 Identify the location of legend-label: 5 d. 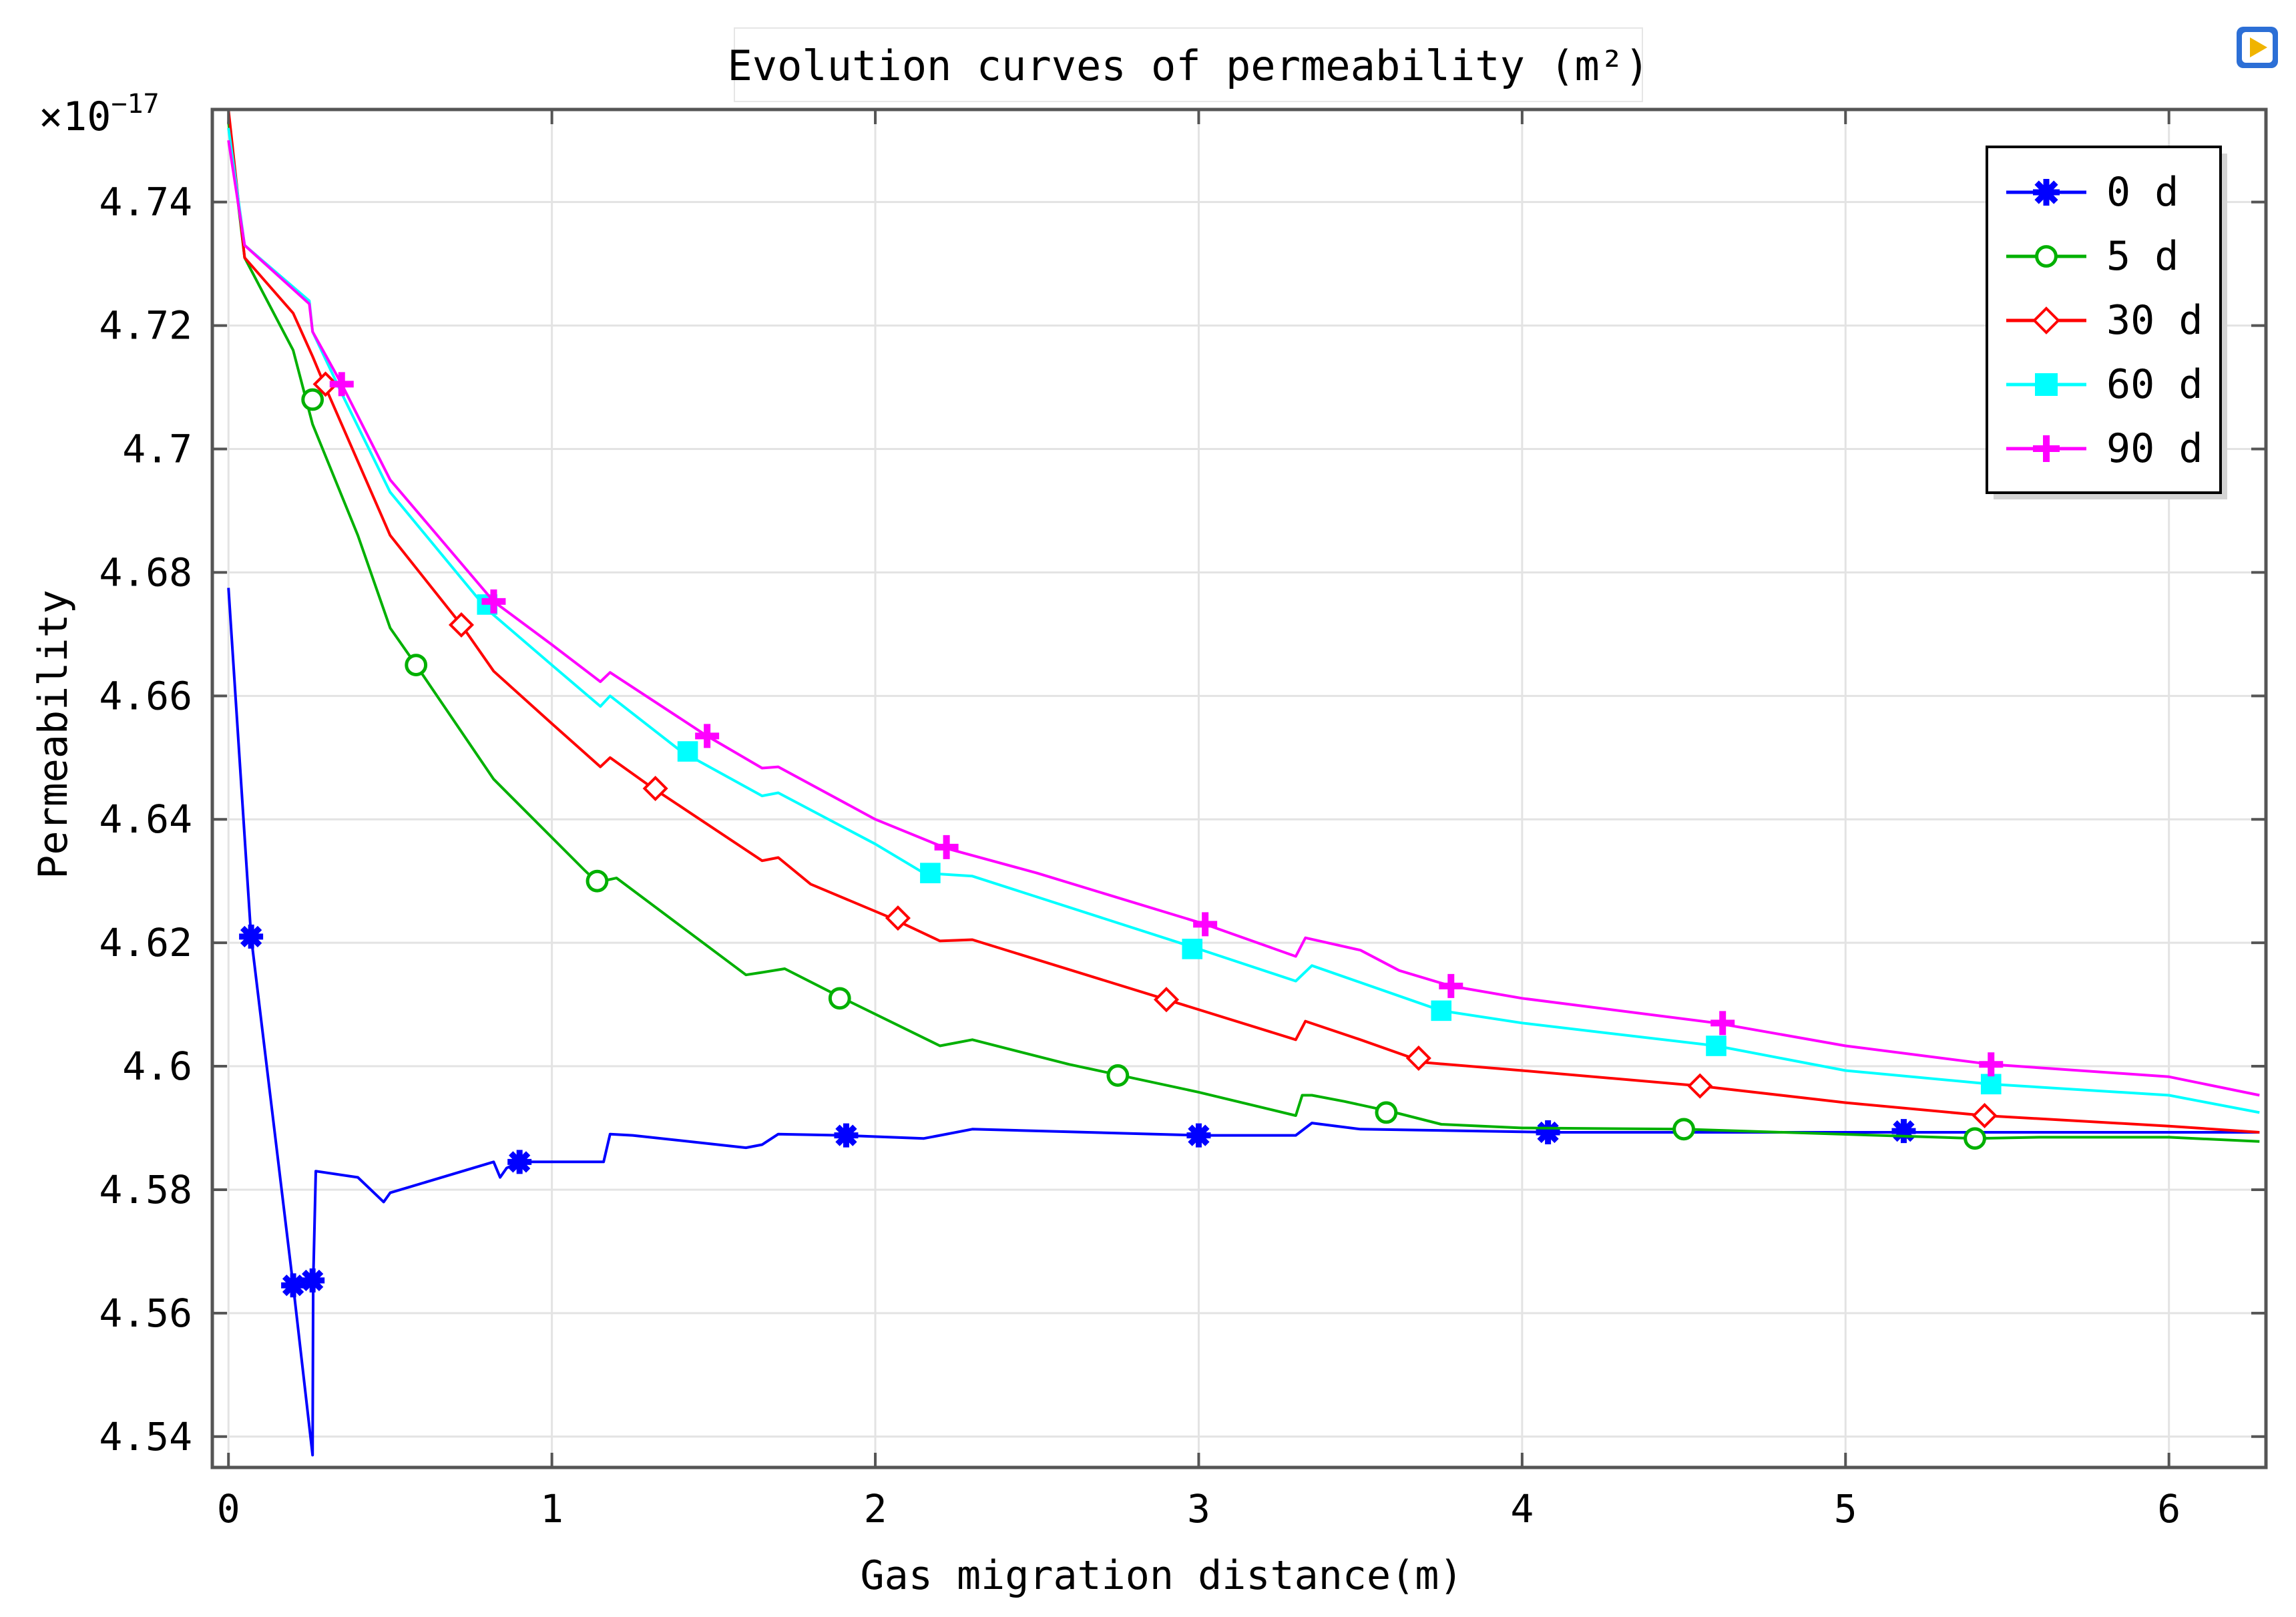
(2142, 256).